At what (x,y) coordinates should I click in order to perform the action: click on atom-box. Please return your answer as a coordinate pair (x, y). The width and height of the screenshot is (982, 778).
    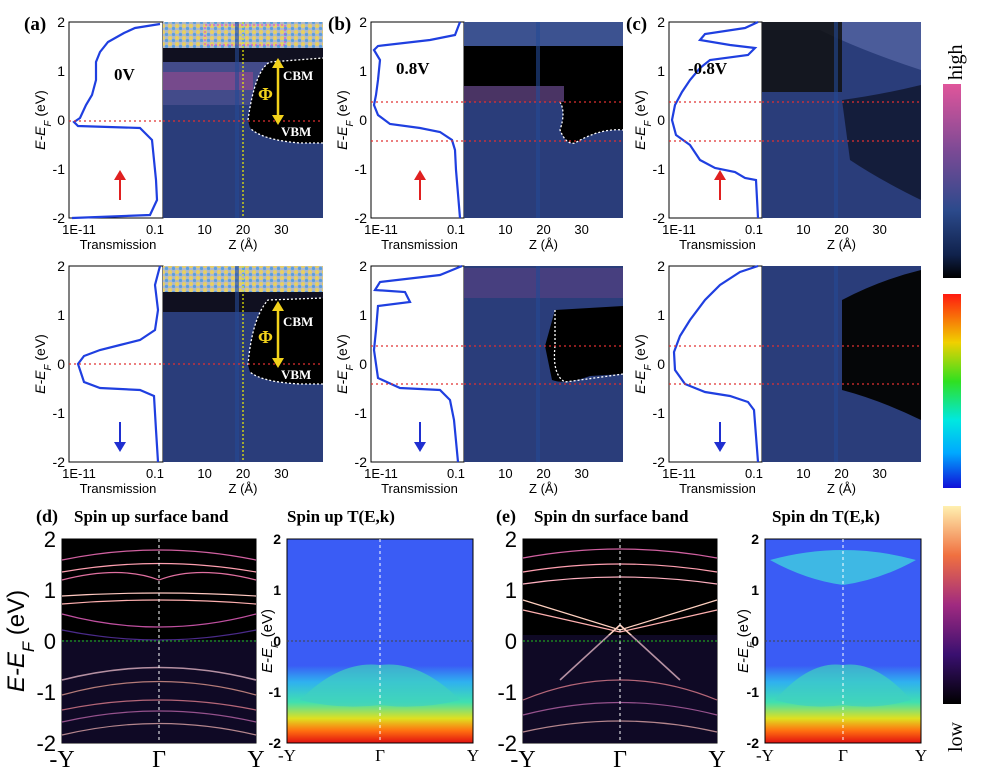
    Looking at the image, I should click on (245, 35).